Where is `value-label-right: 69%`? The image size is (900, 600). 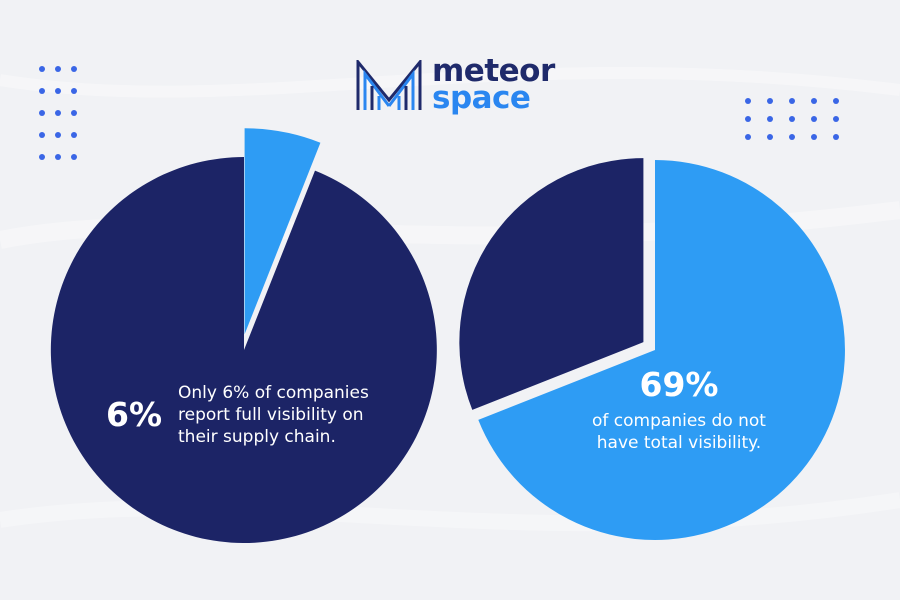 value-label-right: 69% is located at coordinates (679, 384).